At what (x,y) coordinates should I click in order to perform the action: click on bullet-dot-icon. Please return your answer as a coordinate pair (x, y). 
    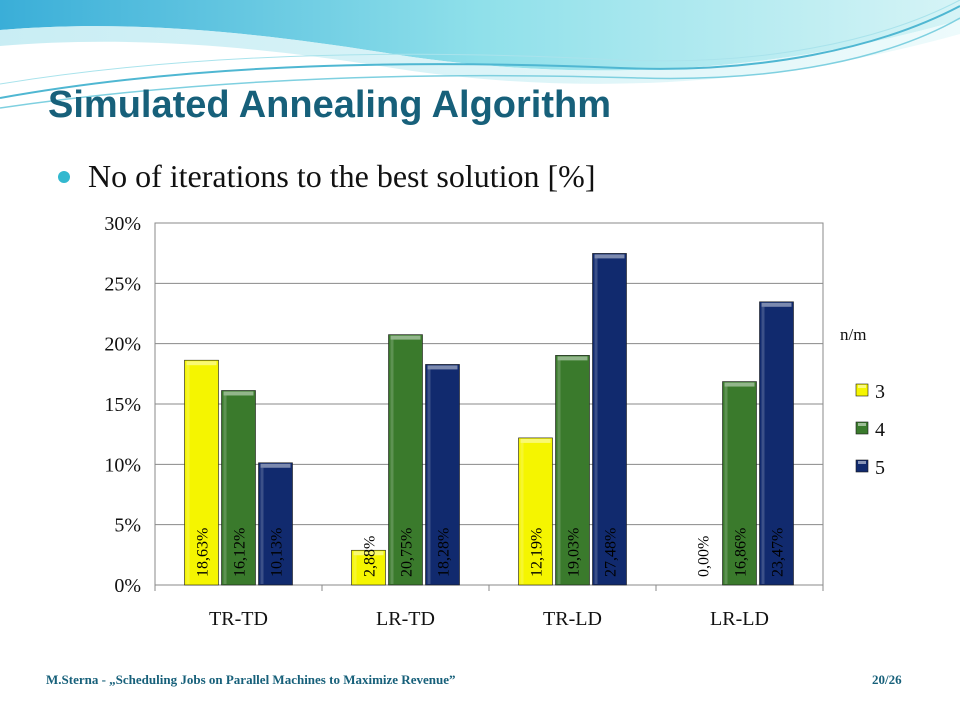
    Looking at the image, I should click on (64, 176).